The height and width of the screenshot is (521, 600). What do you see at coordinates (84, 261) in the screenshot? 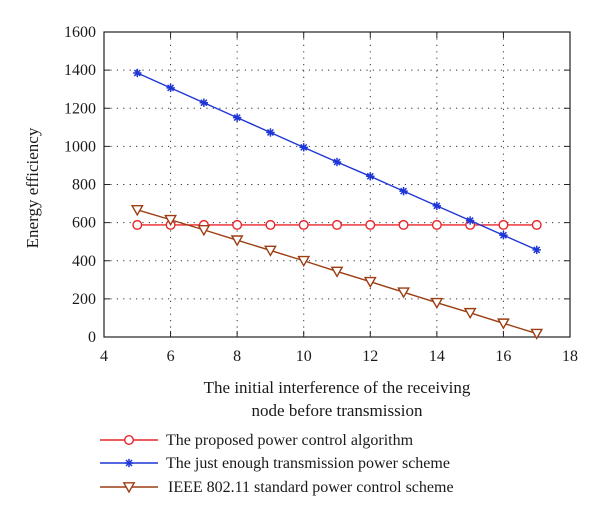
I see `y-tick-label: 400` at bounding box center [84, 261].